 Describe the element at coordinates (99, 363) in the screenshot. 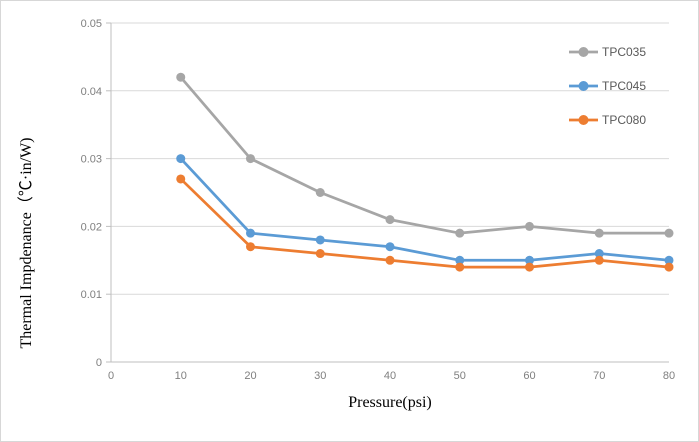

I see `y-tick-label: 0` at that location.